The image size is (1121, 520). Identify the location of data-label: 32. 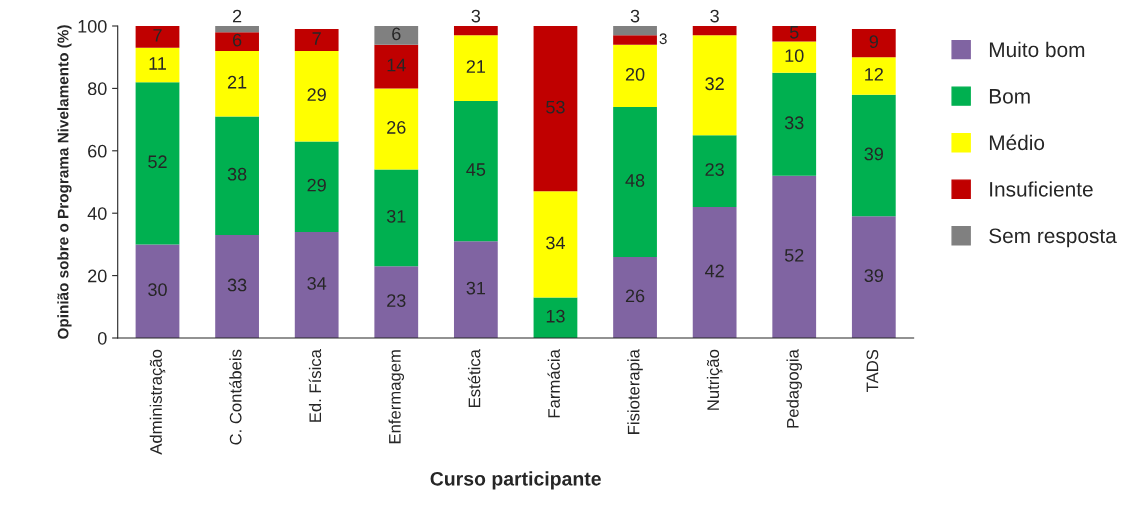
(714, 84).